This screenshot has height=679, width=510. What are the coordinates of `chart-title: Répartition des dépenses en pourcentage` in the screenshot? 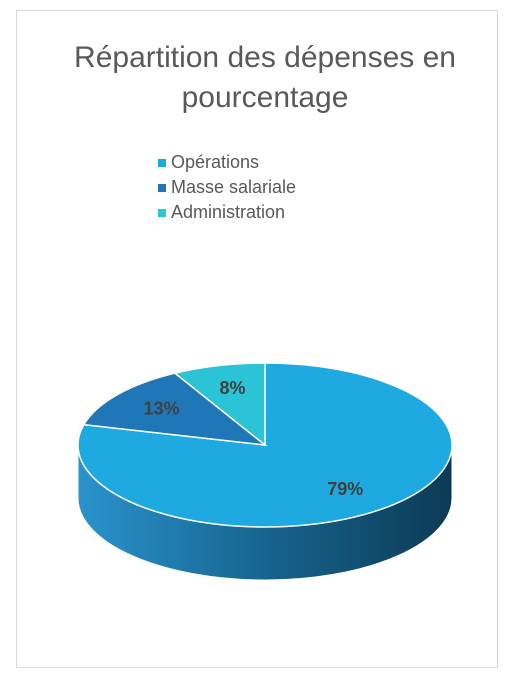 It's located at (265, 77).